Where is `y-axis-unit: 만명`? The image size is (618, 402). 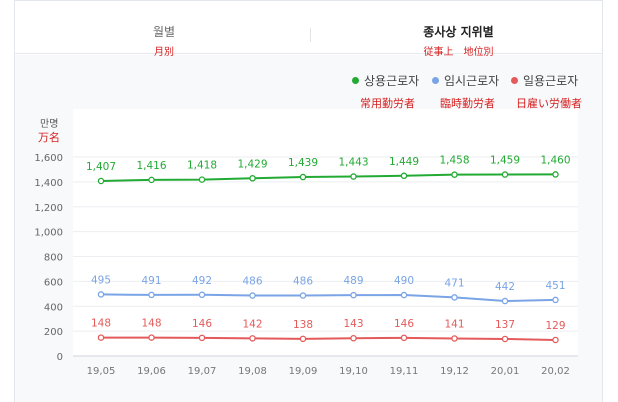 y-axis-unit: 만명 is located at coordinates (49, 124).